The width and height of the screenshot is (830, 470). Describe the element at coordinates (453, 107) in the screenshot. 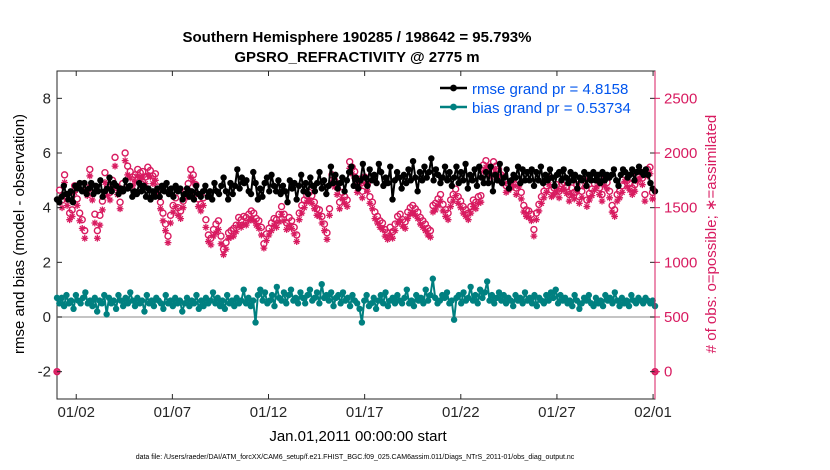

I see `legend-bias-marker` at that location.